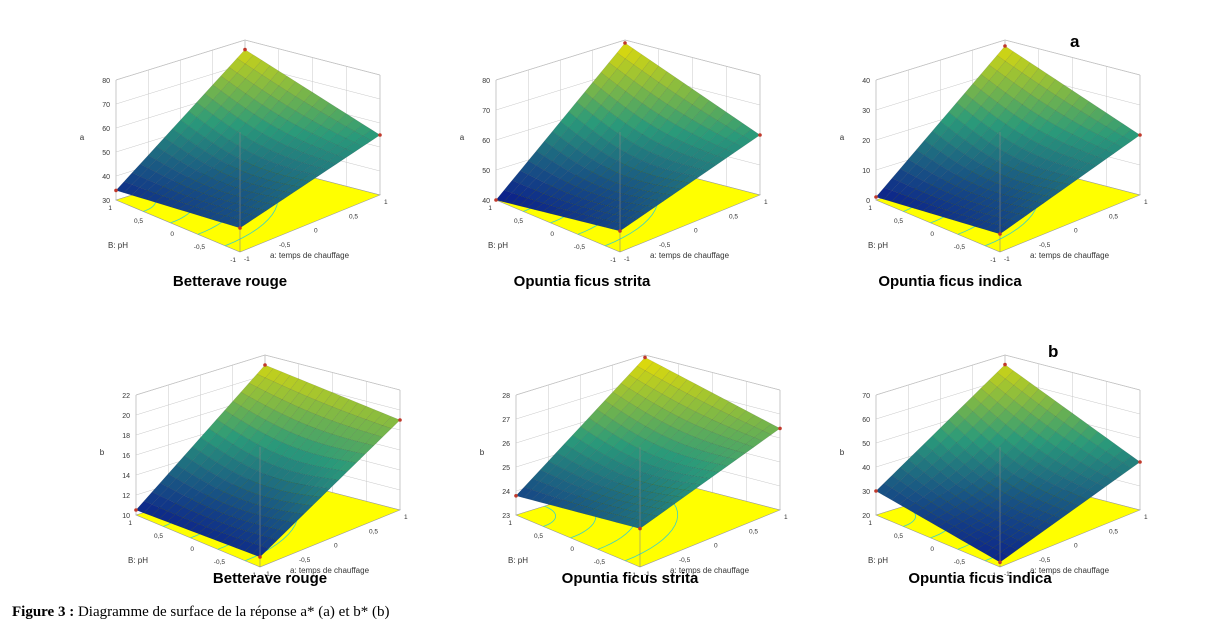 This screenshot has height=628, width=1208. I want to click on caption-a-betterave: Betterave rouge, so click(230, 281).